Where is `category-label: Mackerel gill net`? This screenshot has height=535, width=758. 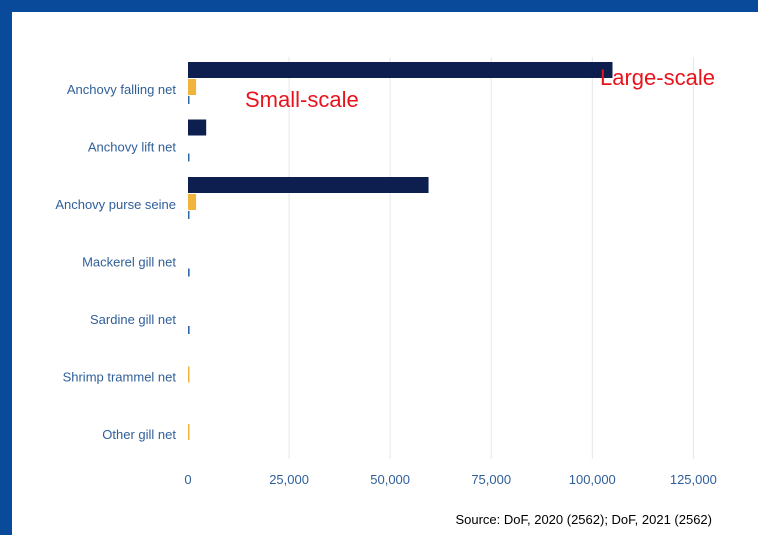 category-label: Mackerel gill net is located at coordinates (129, 262).